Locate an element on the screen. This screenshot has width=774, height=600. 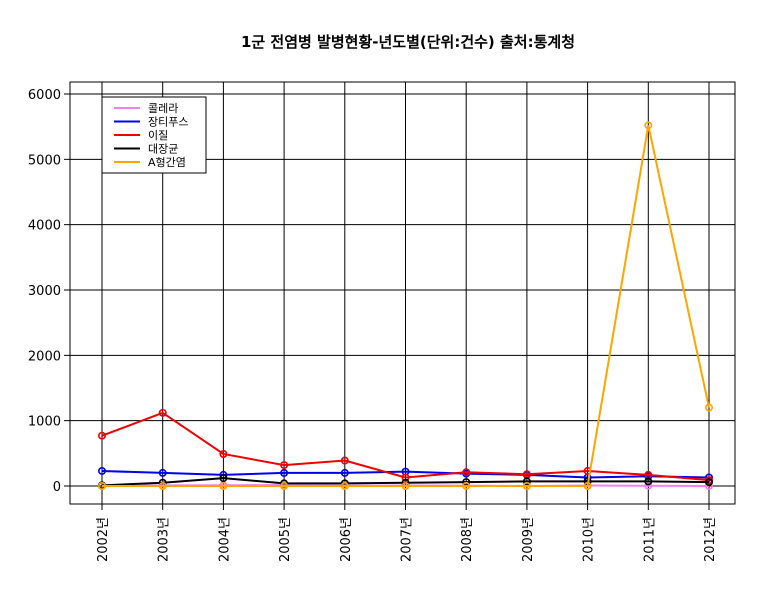
y-tick-label: 6000 is located at coordinates (44, 95).